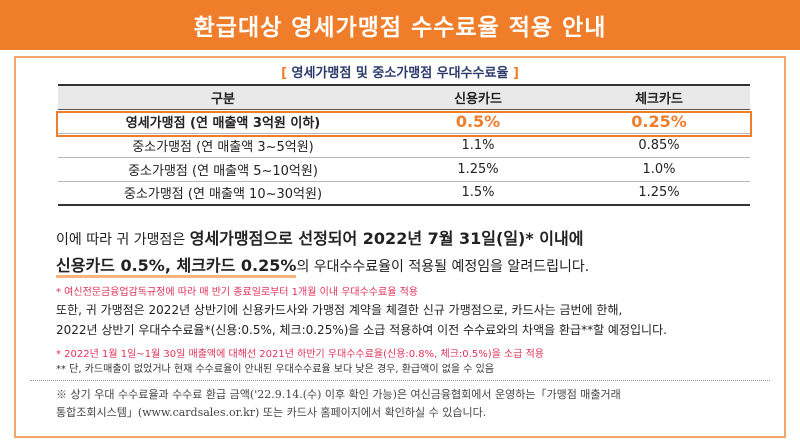 Image resolution: width=800 pixels, height=444 pixels. I want to click on banner-title: 환급대상 영세가맹점 수수료율 적용 안내, so click(400, 25).